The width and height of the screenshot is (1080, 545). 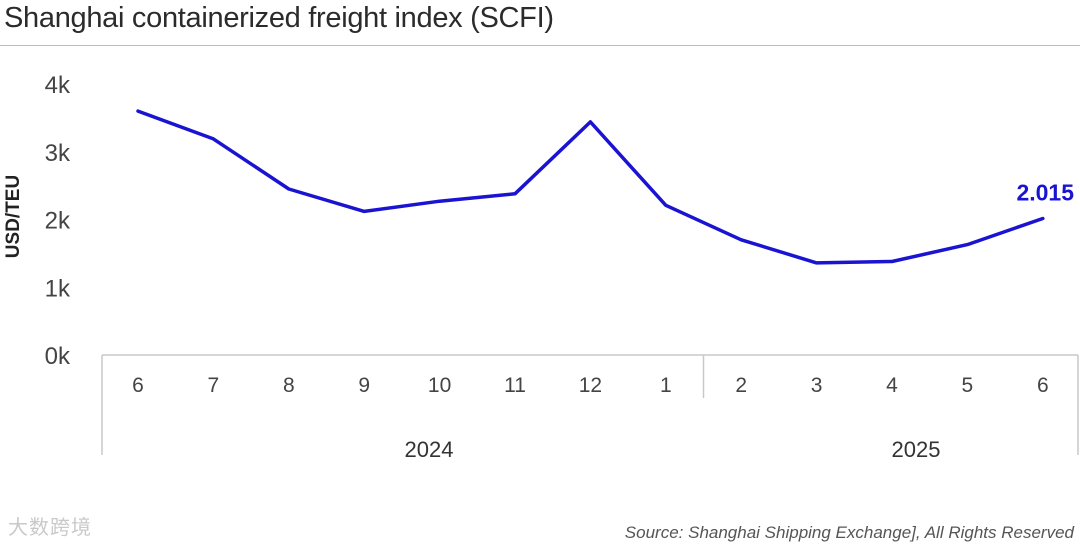 What do you see at coordinates (916, 449) in the screenshot?
I see `year-group-label: 2025` at bounding box center [916, 449].